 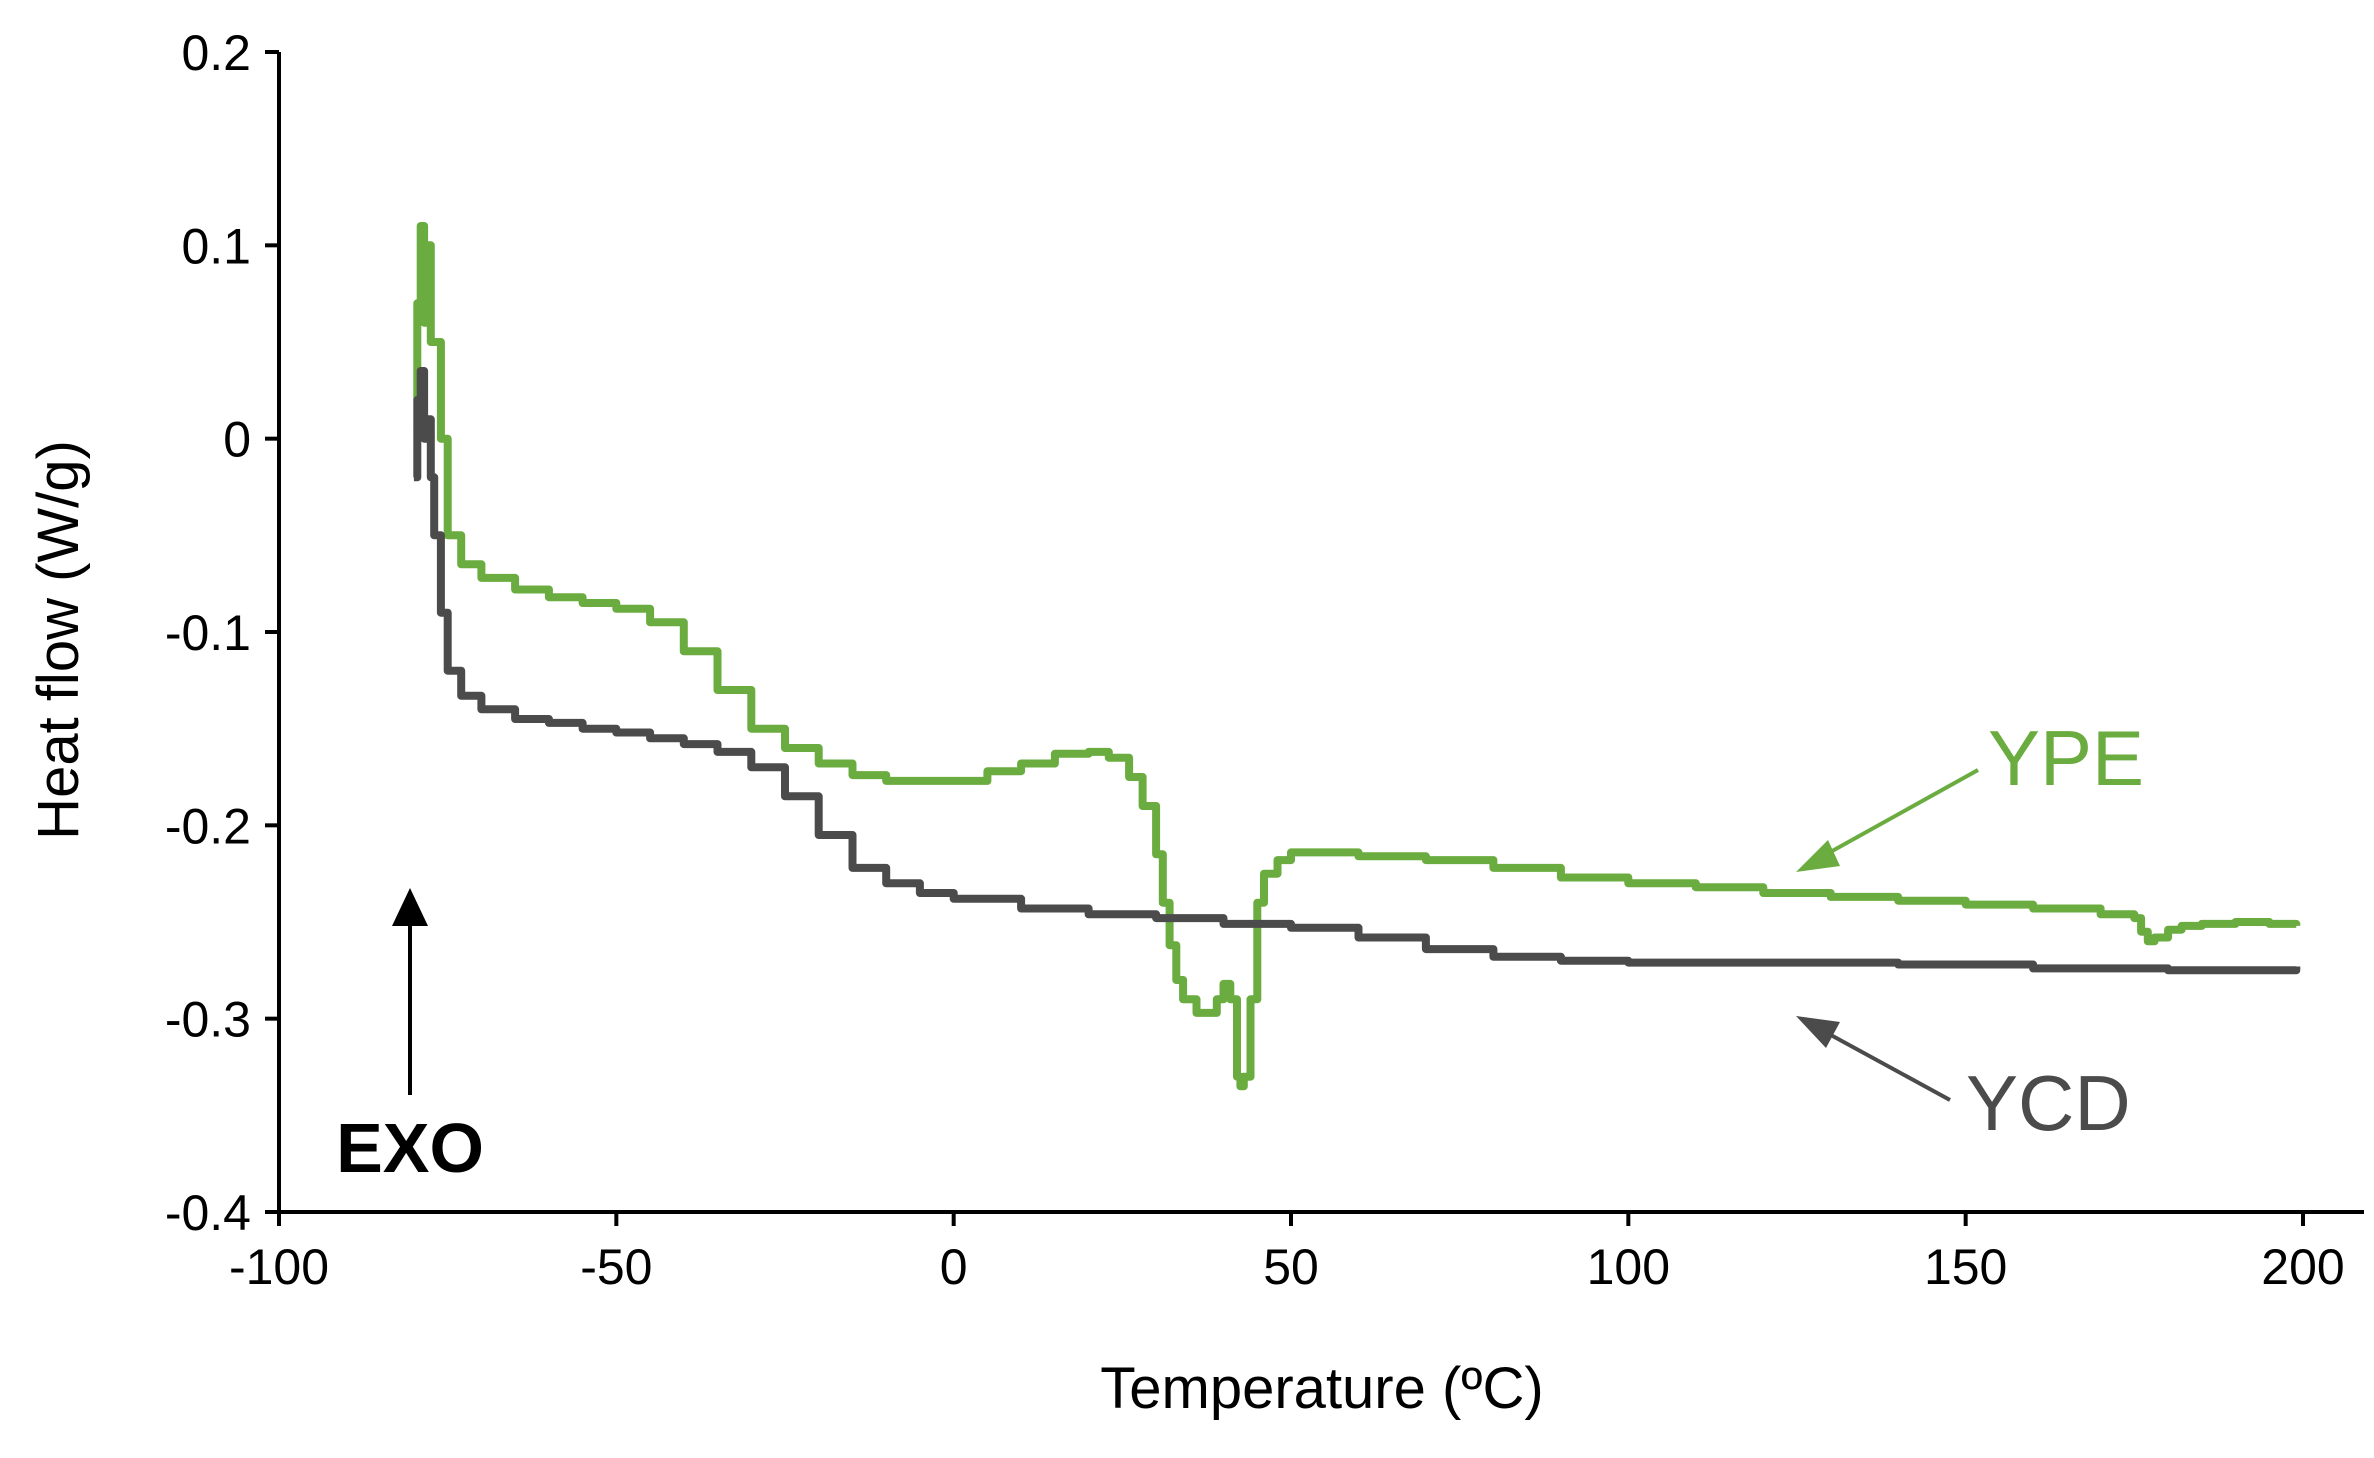 What do you see at coordinates (1963, 1081) in the screenshot?
I see `annotation-ycd: YCD` at bounding box center [1963, 1081].